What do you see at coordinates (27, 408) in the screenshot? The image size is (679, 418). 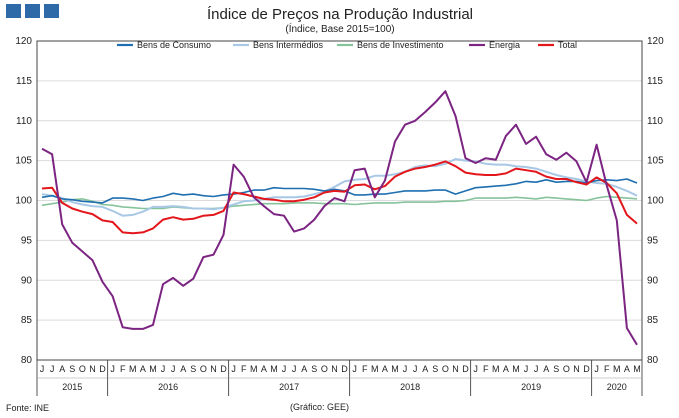 I see `source-note: Fonte: INE` at bounding box center [27, 408].